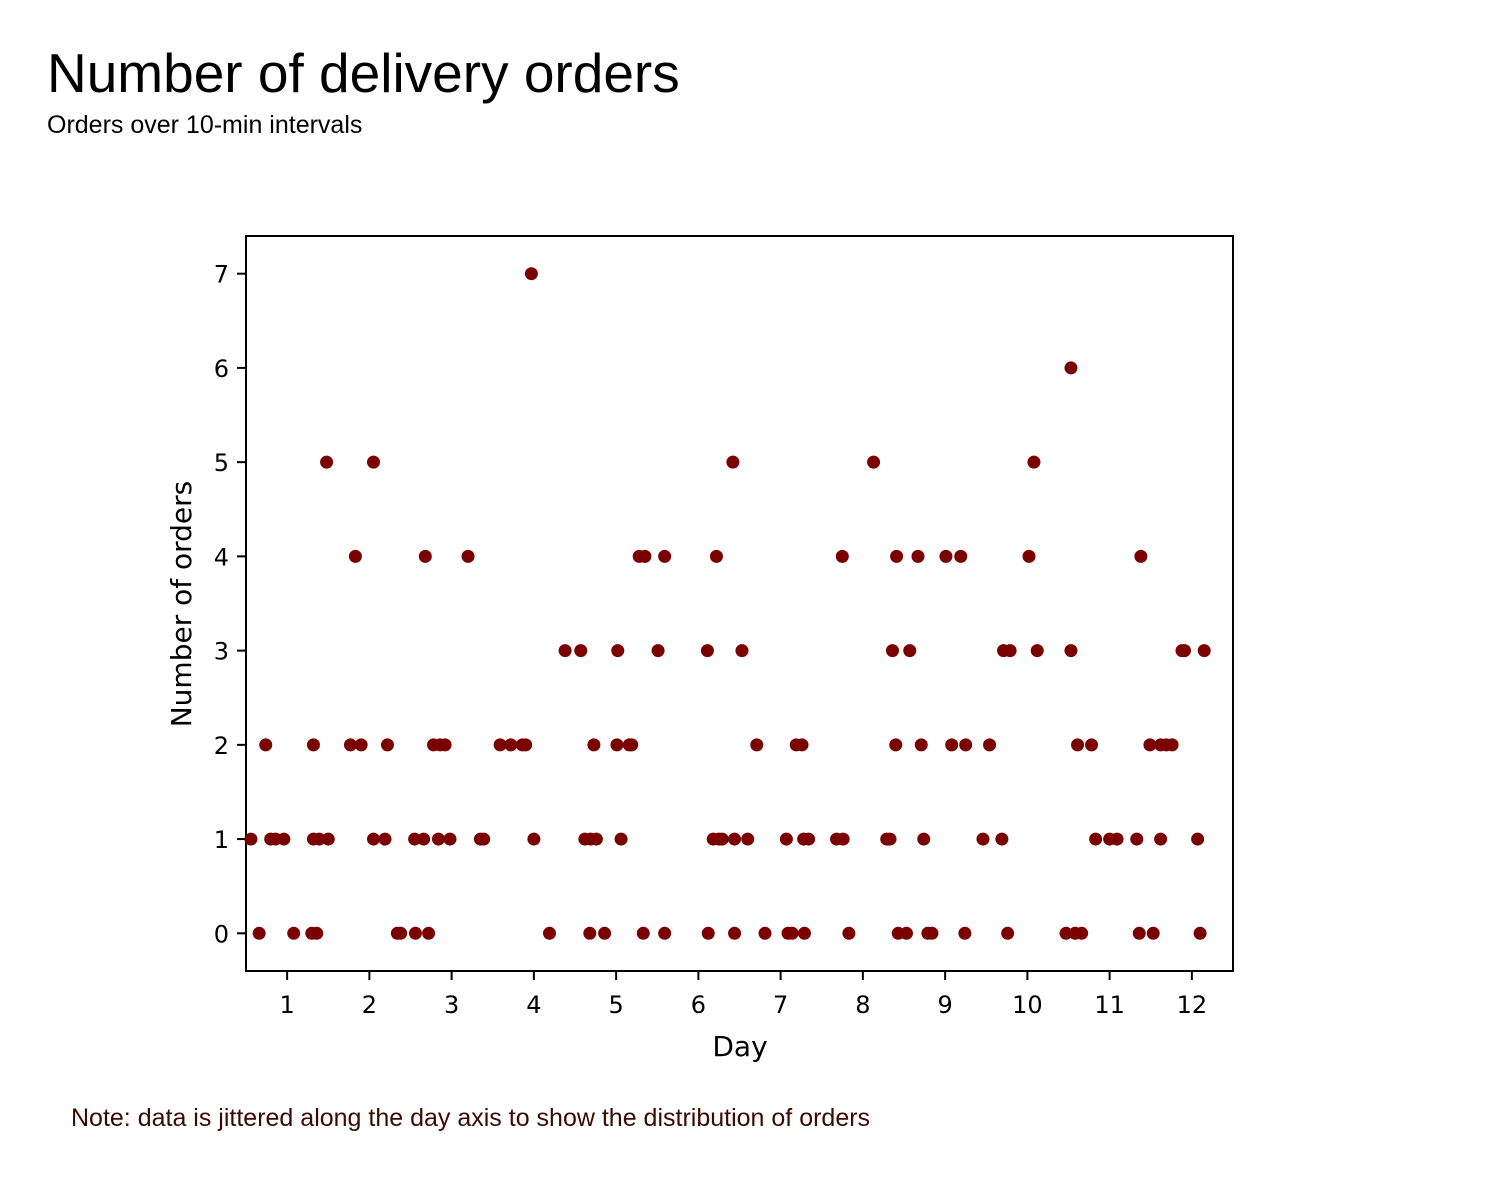 The image size is (1500, 1200). I want to click on chart-title: Number of delivery orders, so click(363, 73).